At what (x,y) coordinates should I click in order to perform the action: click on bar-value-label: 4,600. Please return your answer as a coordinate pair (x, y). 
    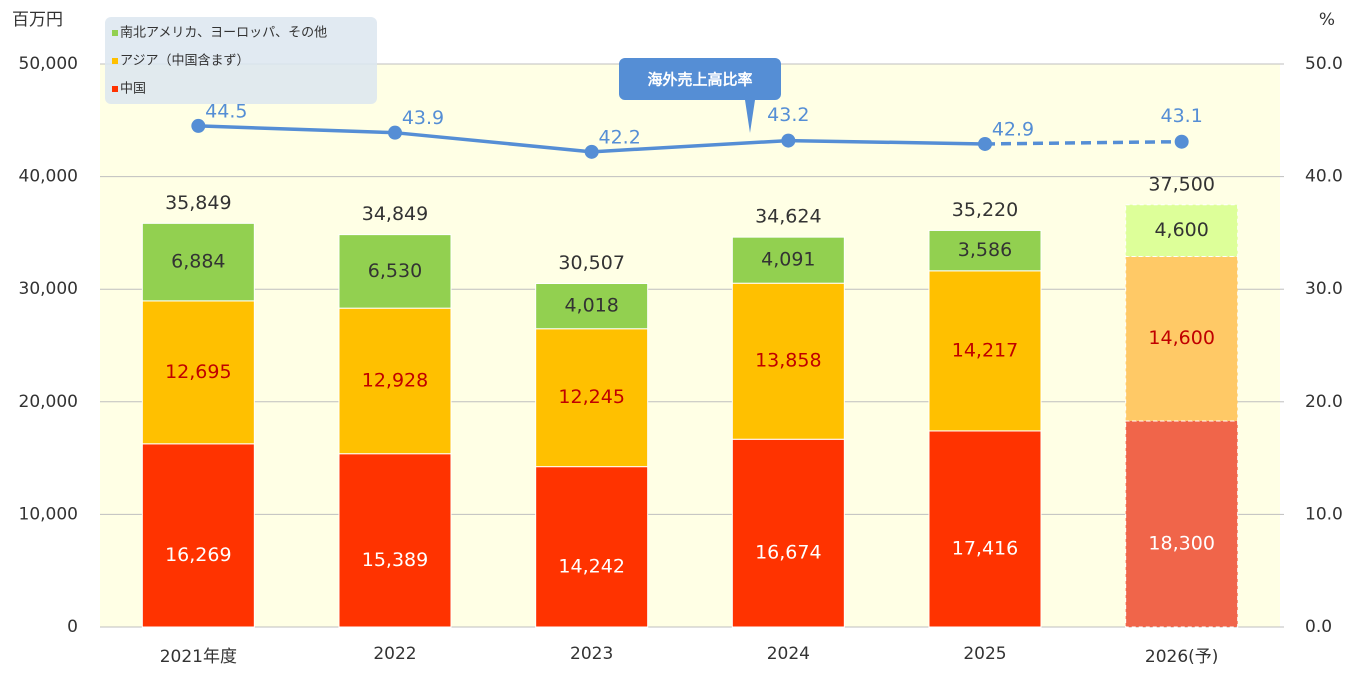
    Looking at the image, I should click on (1181, 230).